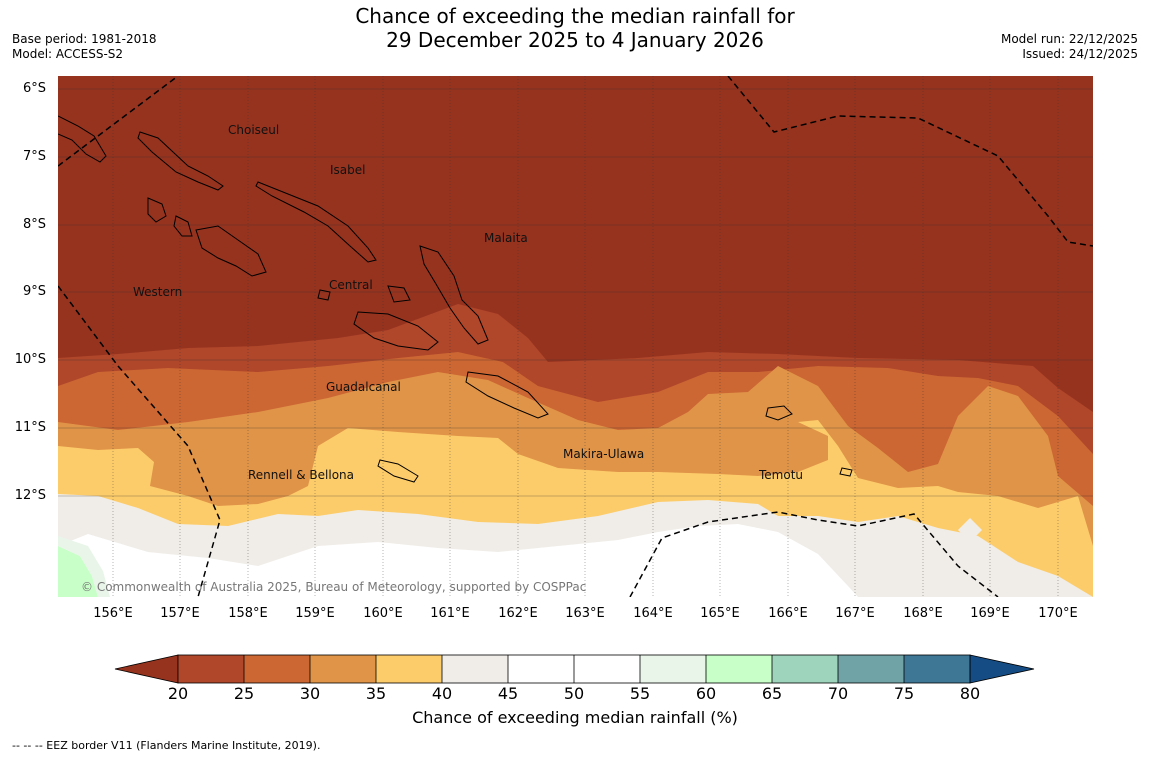 This screenshot has height=758, width=1150. What do you see at coordinates (653, 613) in the screenshot?
I see `lon-label: 164°E` at bounding box center [653, 613].